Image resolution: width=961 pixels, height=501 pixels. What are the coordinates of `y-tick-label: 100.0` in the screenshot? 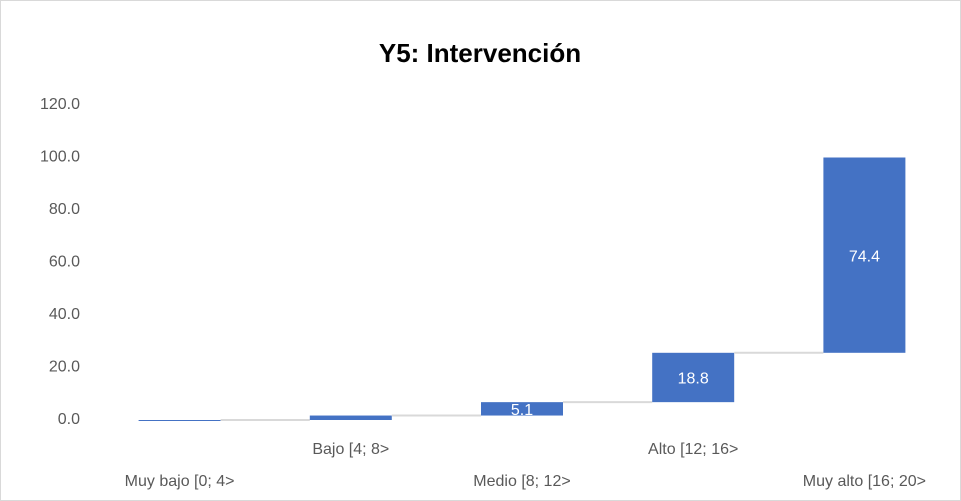 It's located at (60, 157).